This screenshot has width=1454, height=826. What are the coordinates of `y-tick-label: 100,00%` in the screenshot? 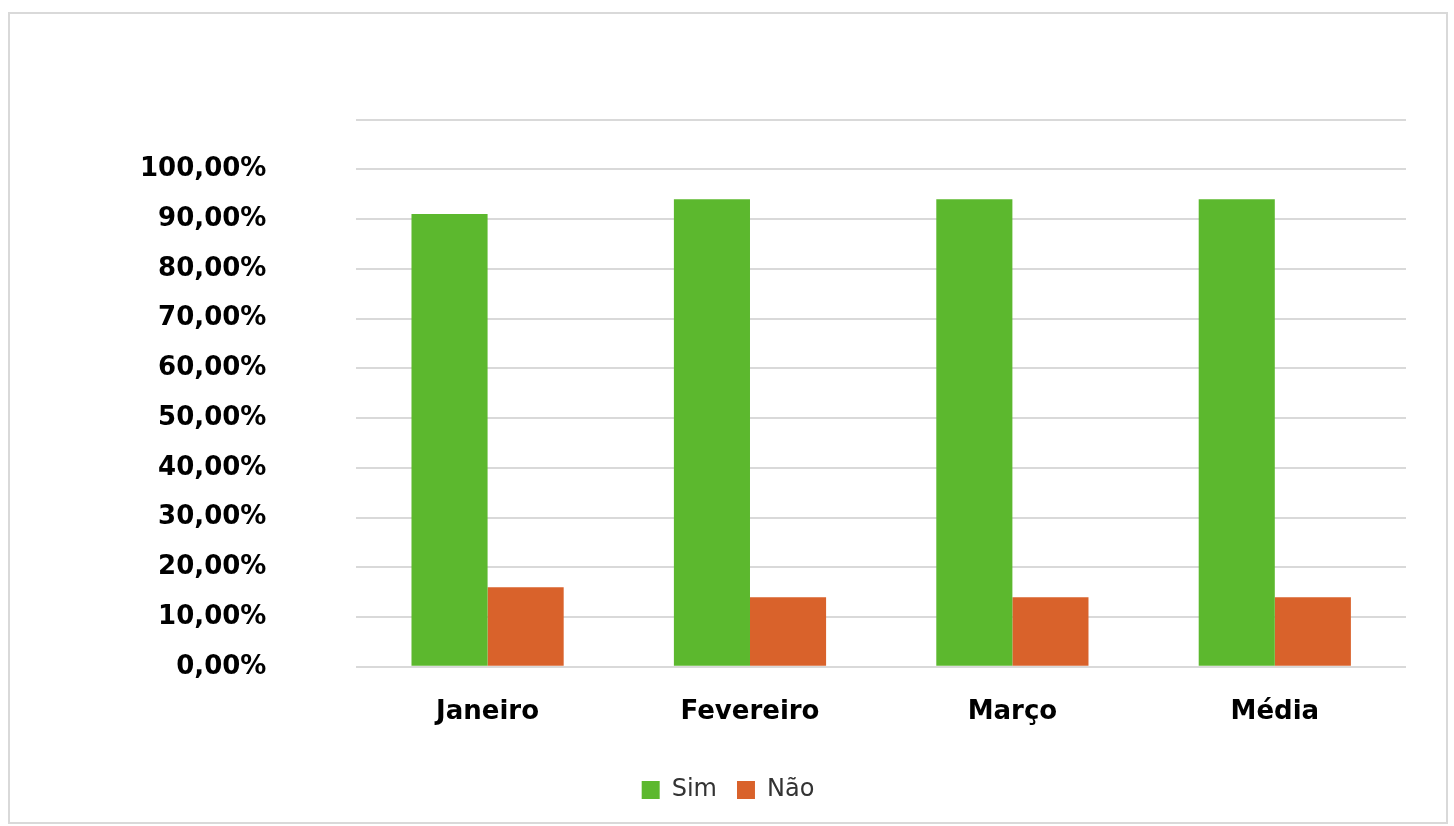 It's located at (203, 167).